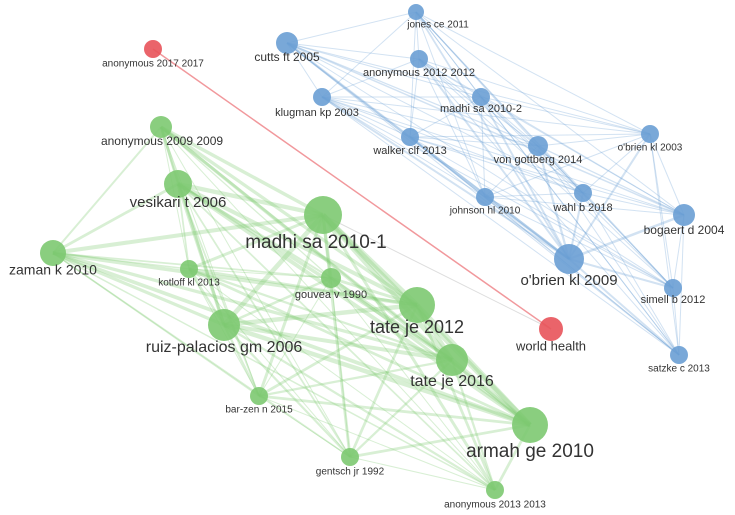  Describe the element at coordinates (452, 381) in the screenshot. I see `node-label: tate je 2016` at that location.